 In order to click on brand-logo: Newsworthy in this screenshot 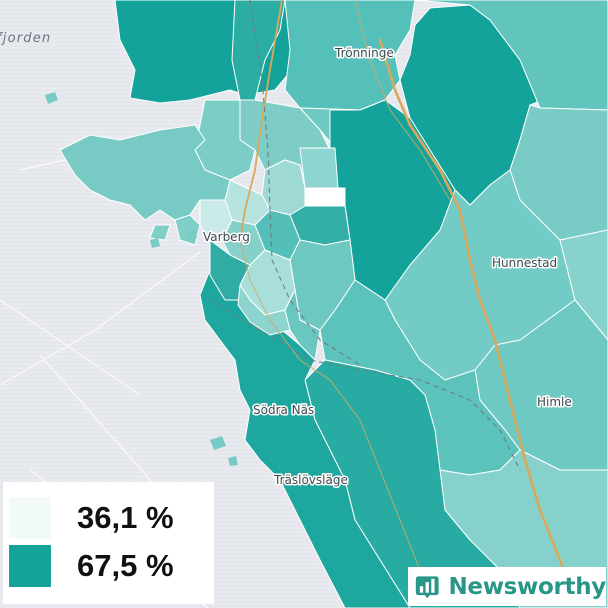, I will do `click(507, 586)`.